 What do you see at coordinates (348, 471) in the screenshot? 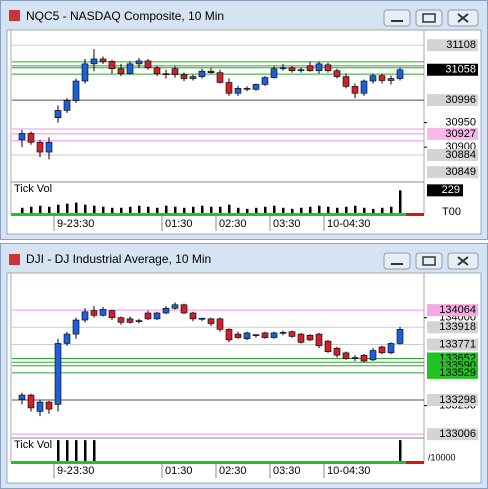
I see `x-tick-label: 10-04:30` at bounding box center [348, 471].